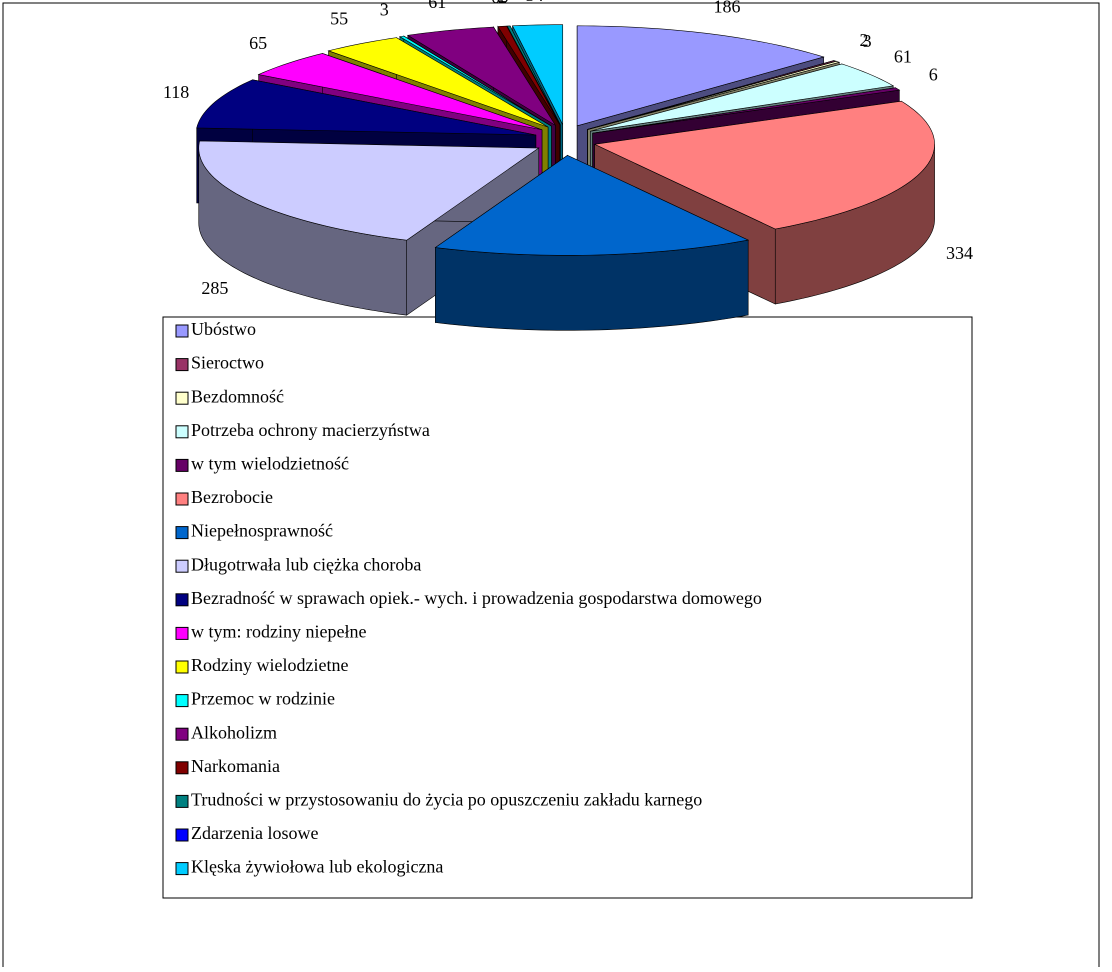  Describe the element at coordinates (278, 632) in the screenshot. I see `legend-label: w tym: rodziny niepełne` at that location.